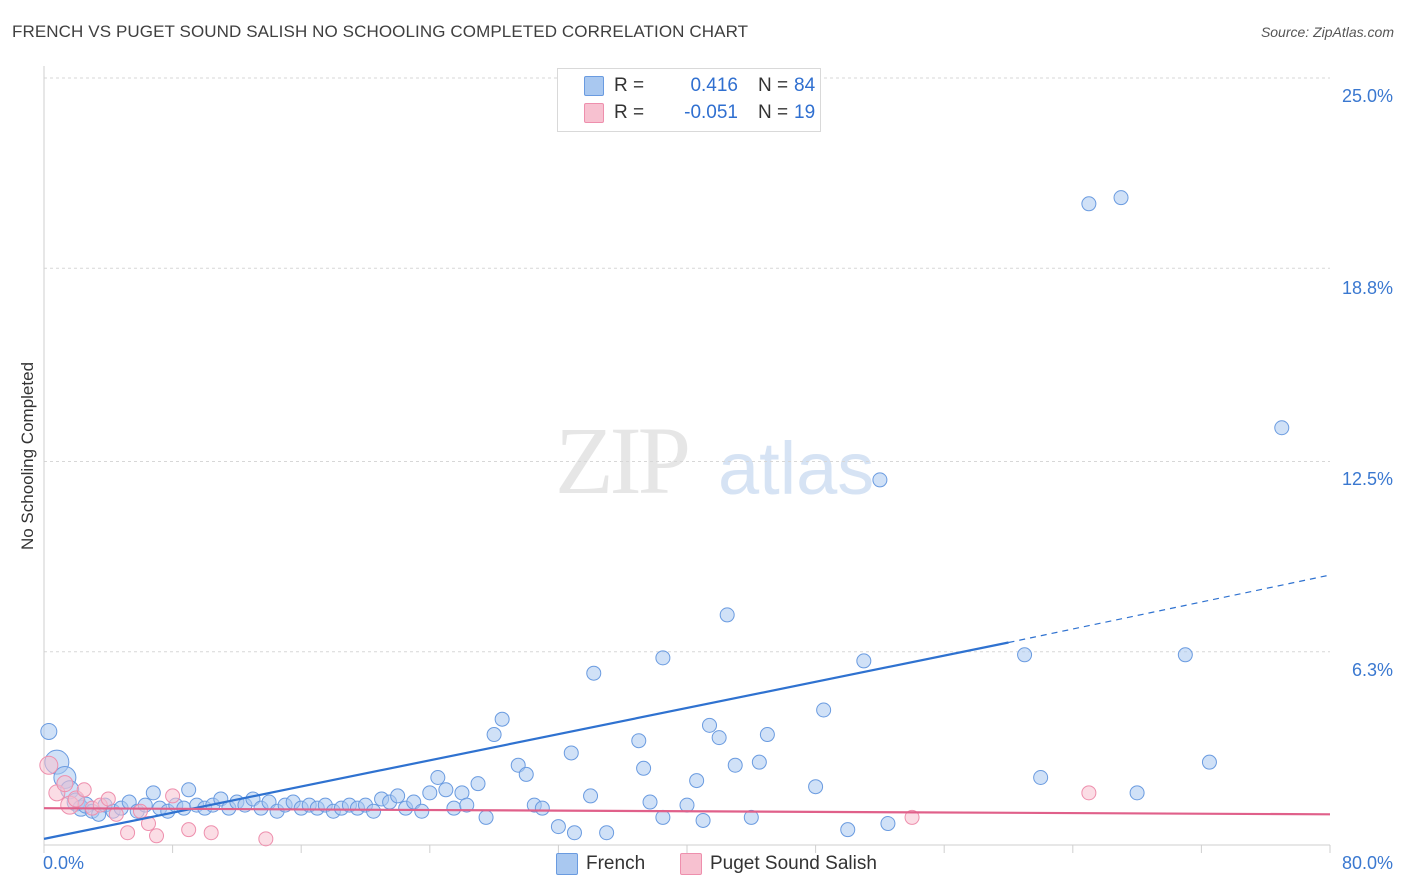 The width and height of the screenshot is (1406, 892). I want to click on x-tick-label-max: 80.0%, so click(1367, 863).